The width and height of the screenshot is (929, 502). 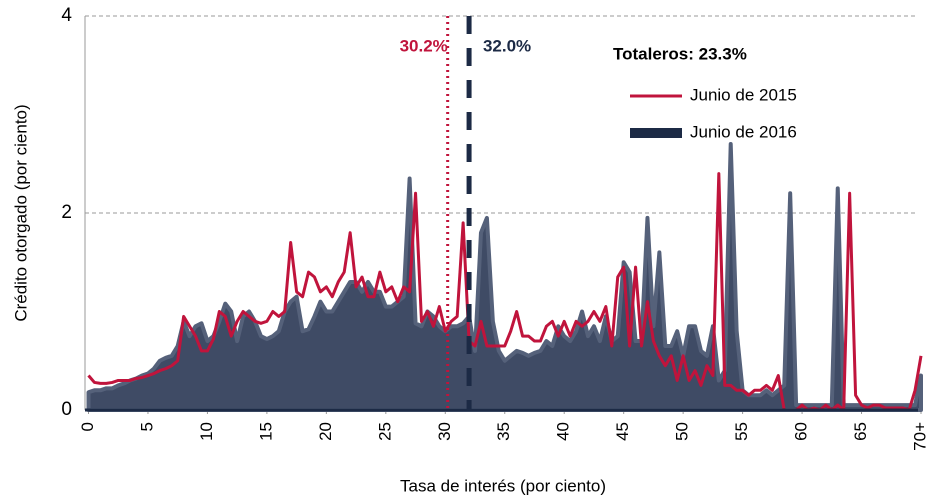 What do you see at coordinates (66, 409) in the screenshot?
I see `y-tick-label: 0` at bounding box center [66, 409].